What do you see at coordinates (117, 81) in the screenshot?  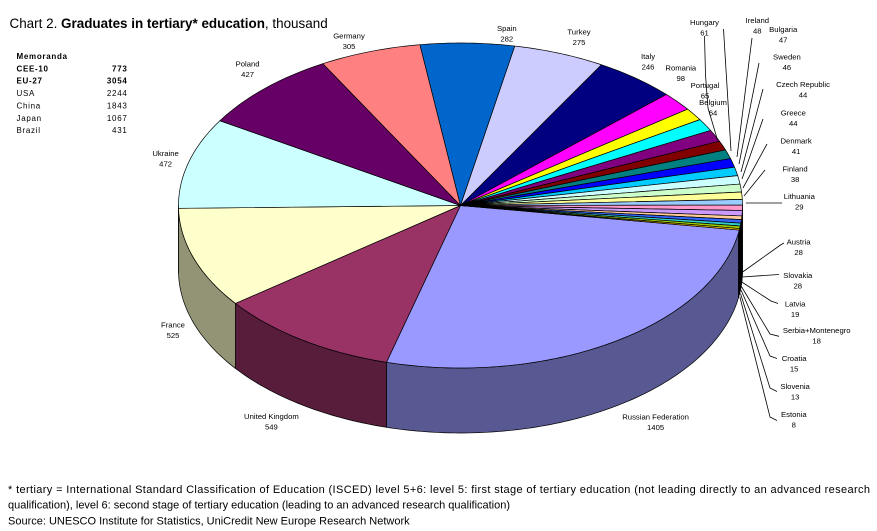 I see `svg-text: 3054` at bounding box center [117, 81].